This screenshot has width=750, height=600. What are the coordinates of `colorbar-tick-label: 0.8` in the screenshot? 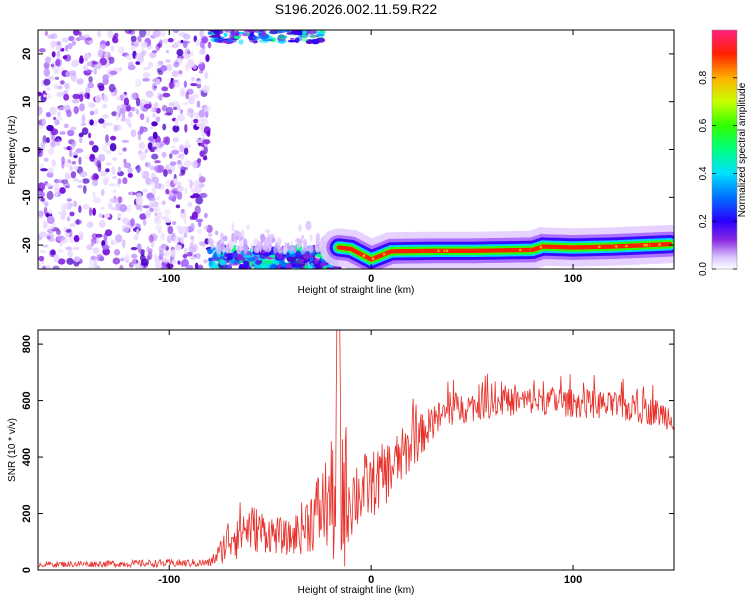 It's located at (703, 77).